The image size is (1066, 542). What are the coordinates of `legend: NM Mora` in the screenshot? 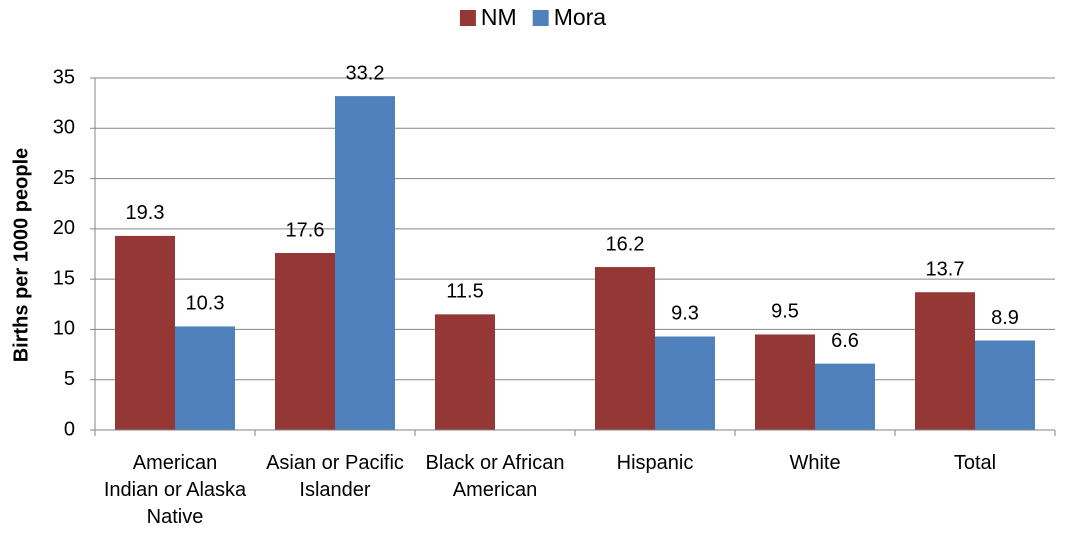 It's located at (533, 17).